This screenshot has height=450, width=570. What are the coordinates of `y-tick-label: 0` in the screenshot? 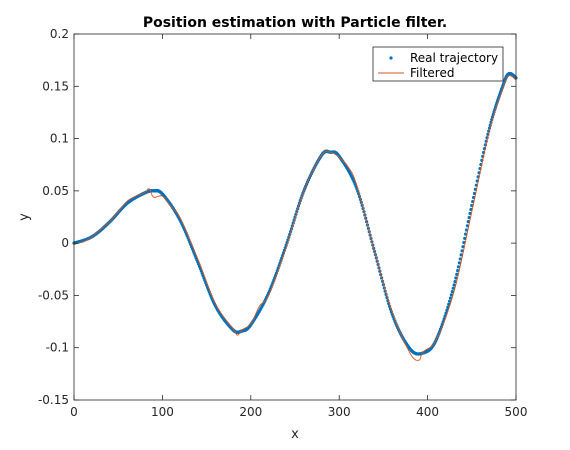 It's located at (65, 243).